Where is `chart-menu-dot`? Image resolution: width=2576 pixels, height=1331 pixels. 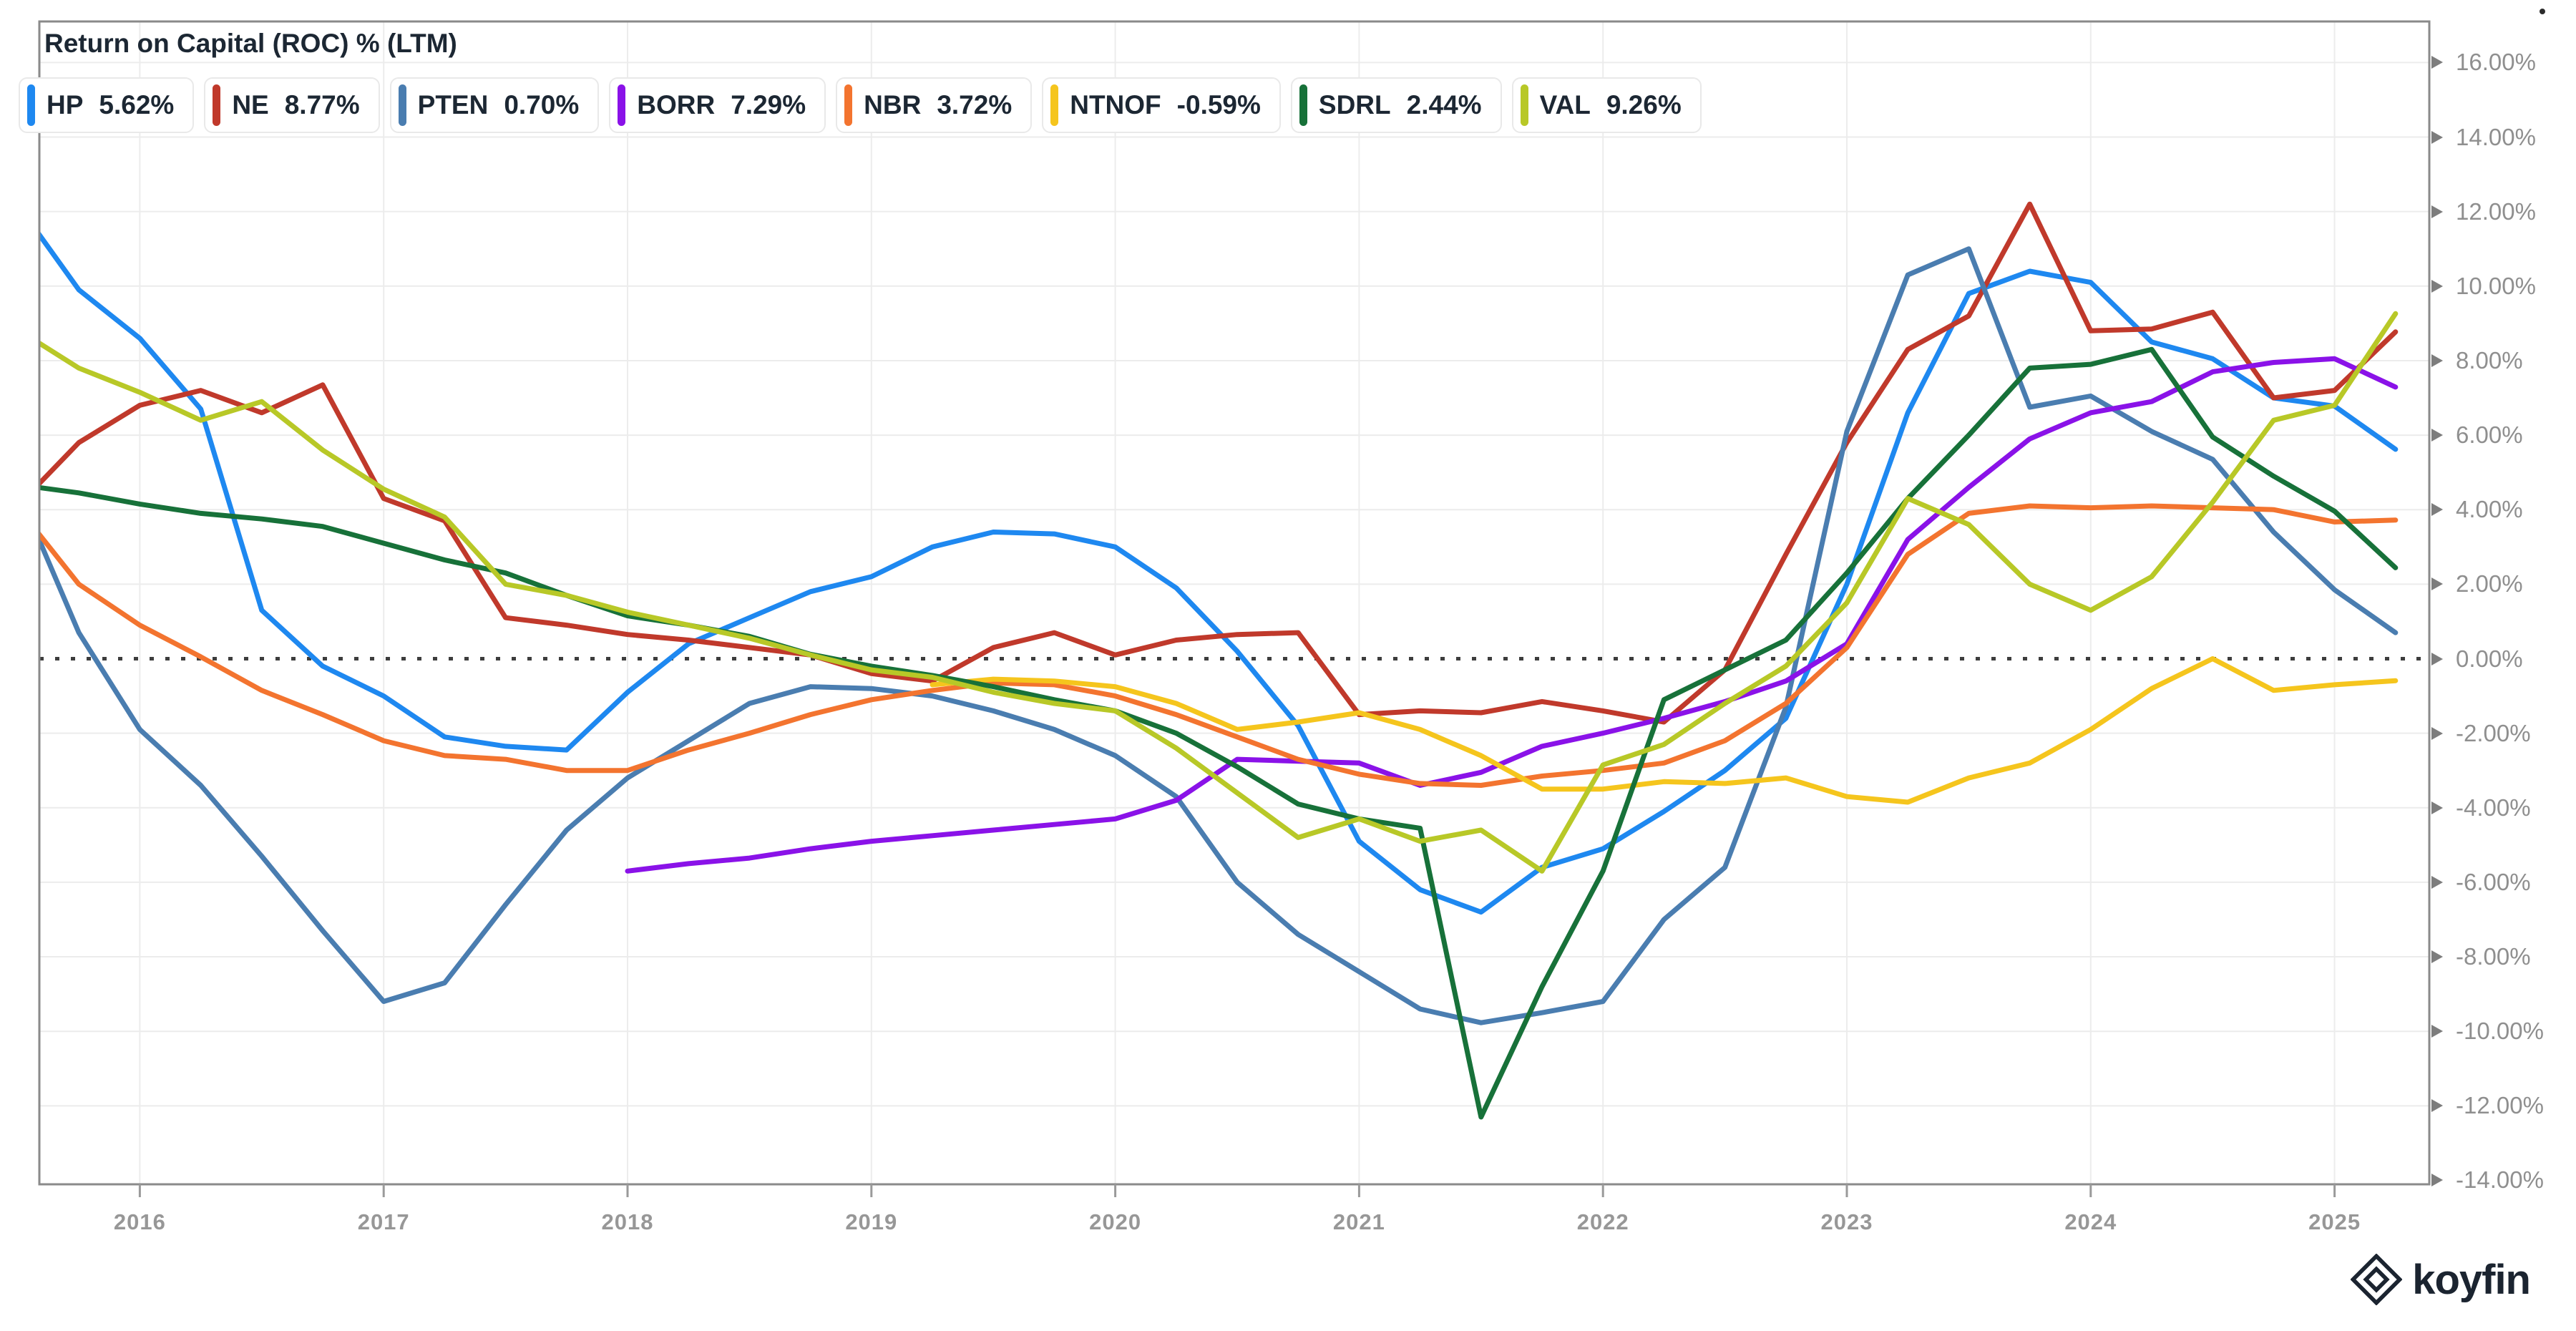 chart-menu-dot is located at coordinates (2542, 11).